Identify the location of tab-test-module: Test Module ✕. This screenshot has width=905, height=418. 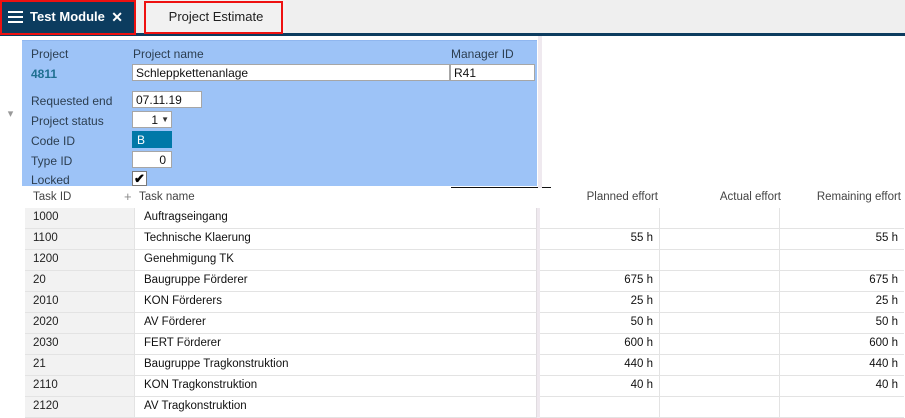
(67, 16).